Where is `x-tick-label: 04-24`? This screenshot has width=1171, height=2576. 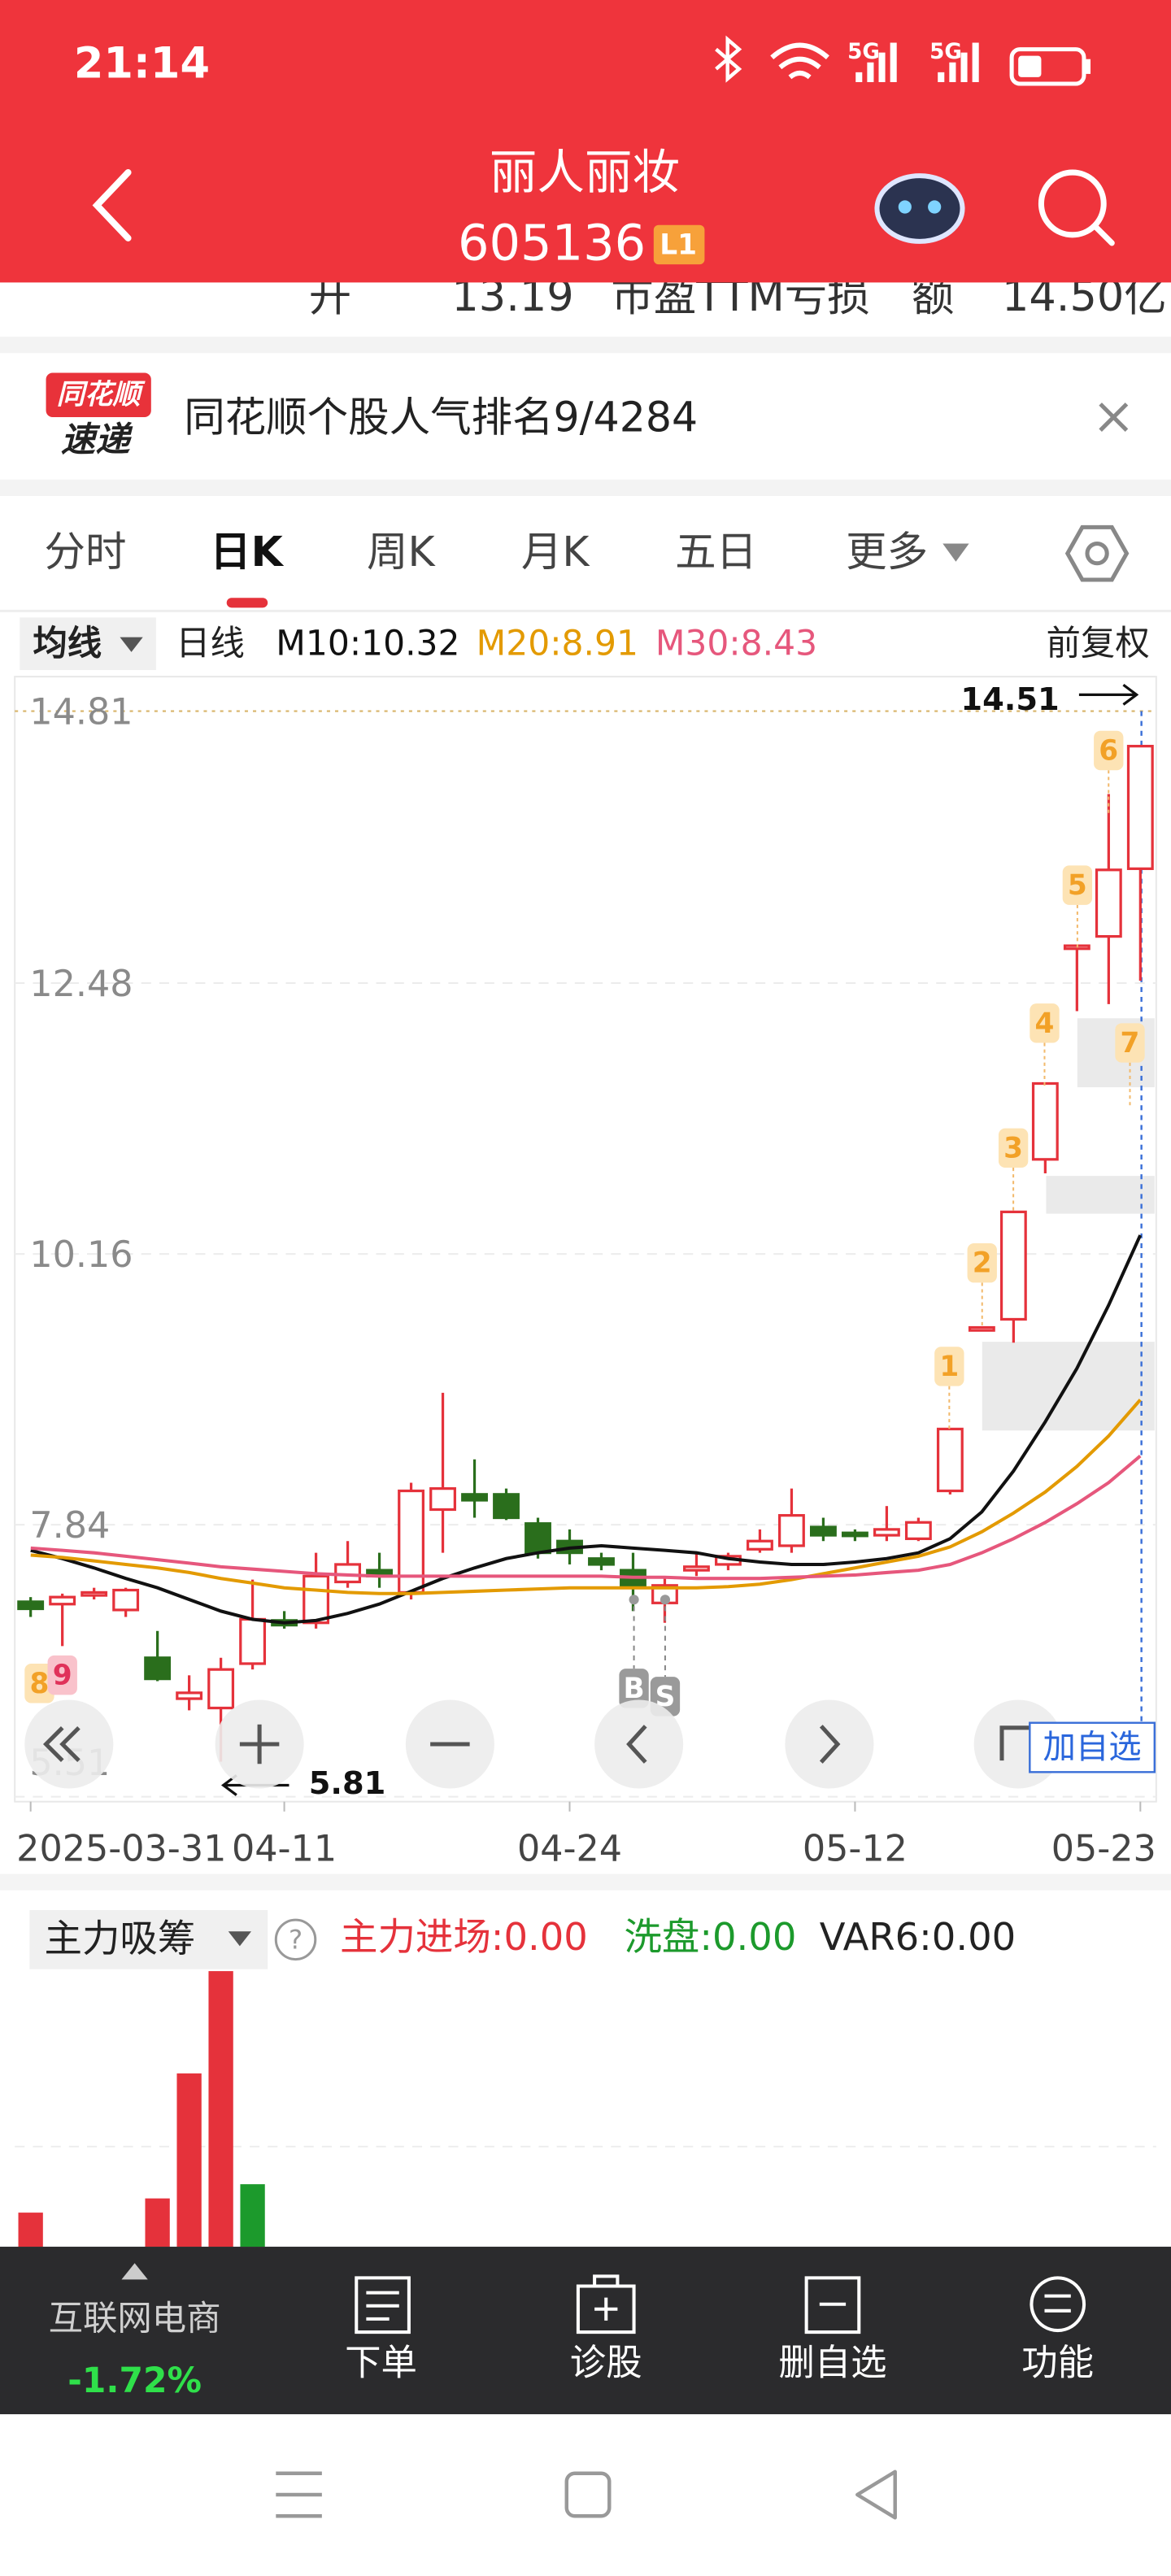 x-tick-label: 04-24 is located at coordinates (569, 1849).